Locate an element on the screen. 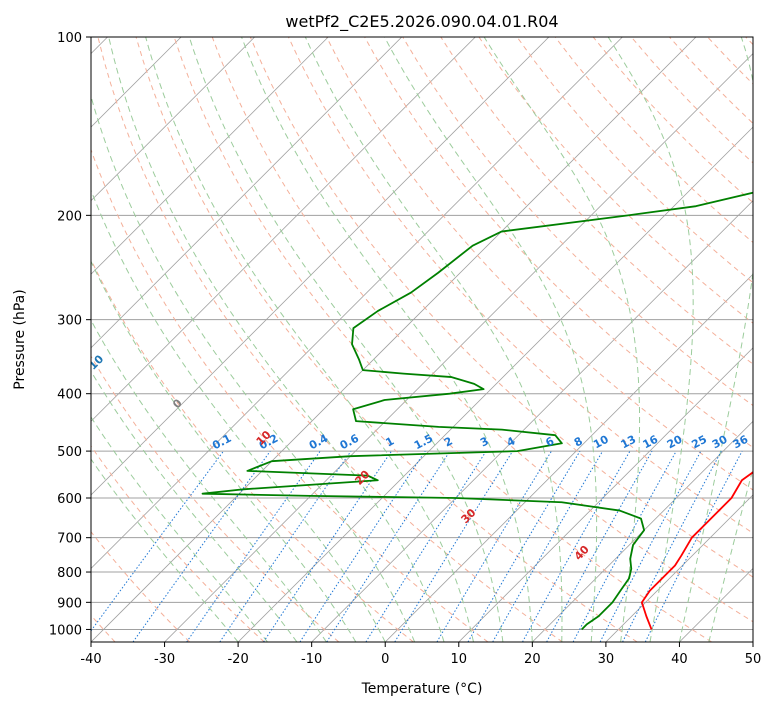 This screenshot has width=775, height=708. y-tick-label: 900 is located at coordinates (69, 603).